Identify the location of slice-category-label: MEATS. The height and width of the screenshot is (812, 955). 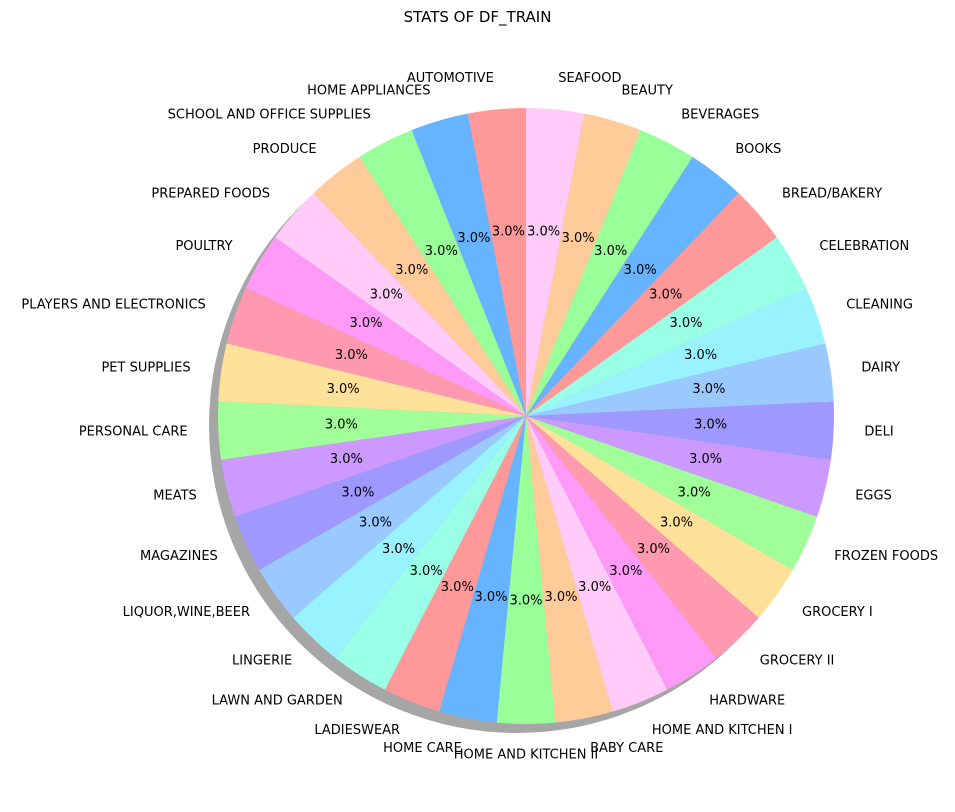
(175, 495).